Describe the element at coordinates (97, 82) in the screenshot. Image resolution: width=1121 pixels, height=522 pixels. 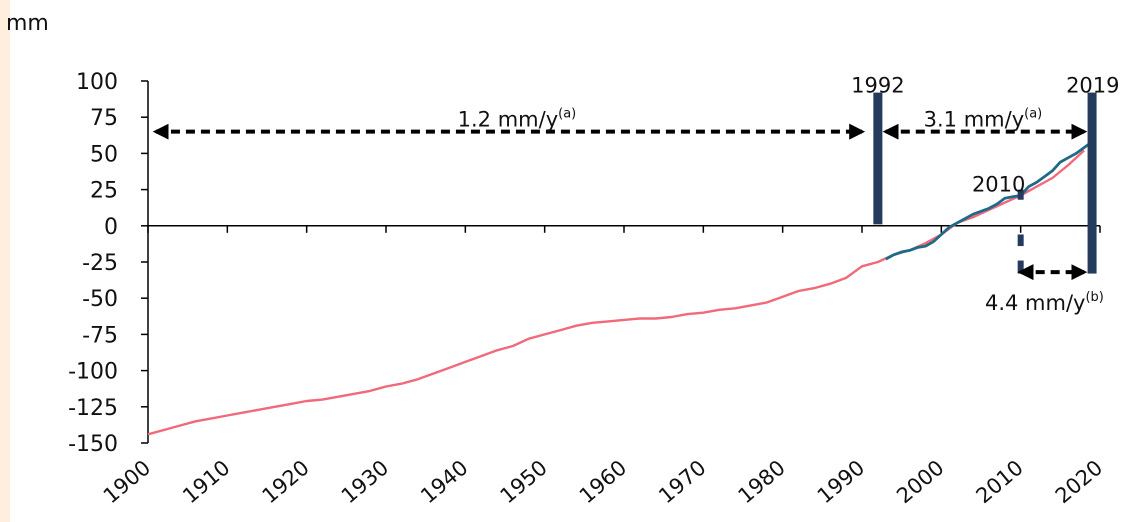
I see `y-tick-label: 100` at that location.